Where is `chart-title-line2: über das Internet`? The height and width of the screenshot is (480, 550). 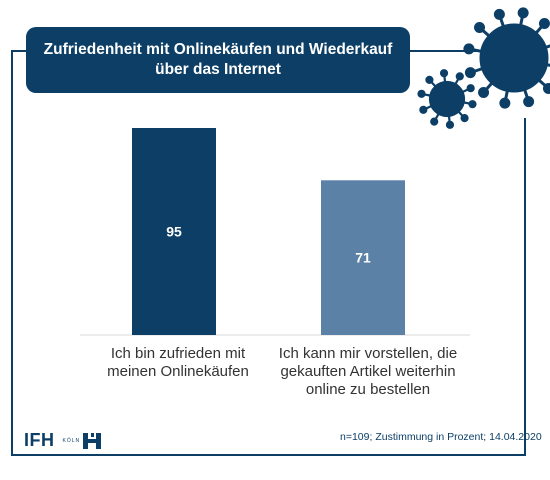 chart-title-line2: über das Internet is located at coordinates (218, 69).